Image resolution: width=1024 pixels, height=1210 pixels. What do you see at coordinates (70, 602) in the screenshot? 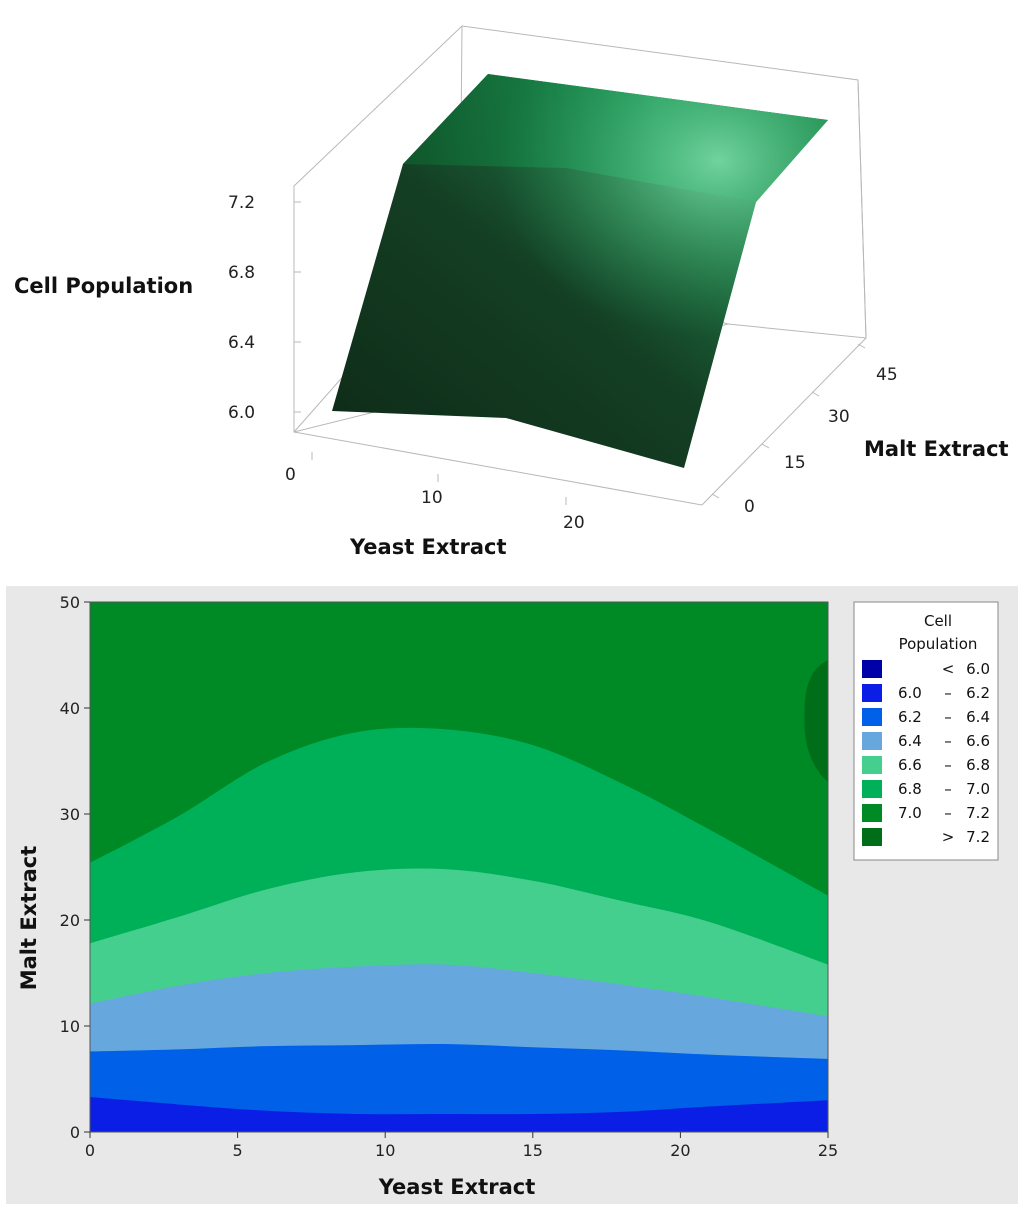
I see `y-tick-label: 50` at bounding box center [70, 602].